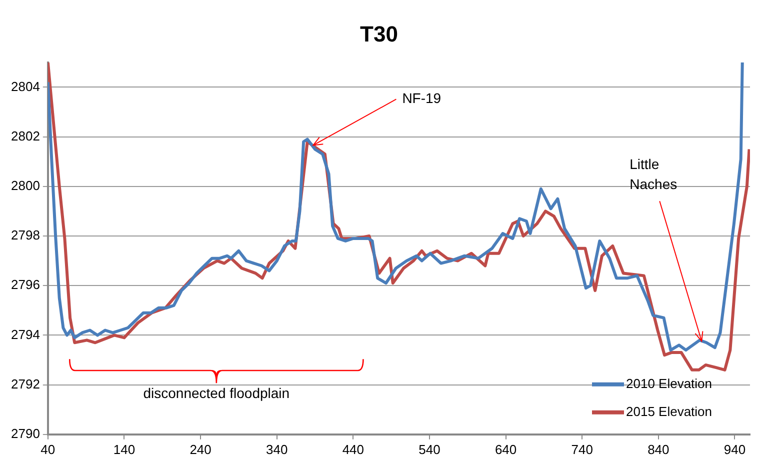  Describe the element at coordinates (669, 411) in the screenshot. I see `legend-label: 2015 Elevation` at that location.